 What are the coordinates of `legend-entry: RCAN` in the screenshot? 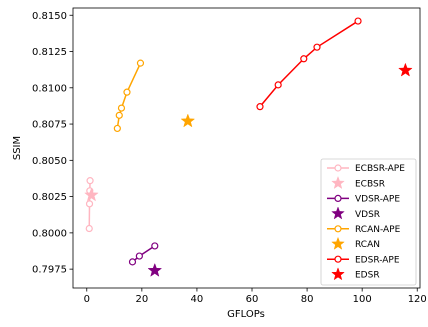 It's located at (355, 243).